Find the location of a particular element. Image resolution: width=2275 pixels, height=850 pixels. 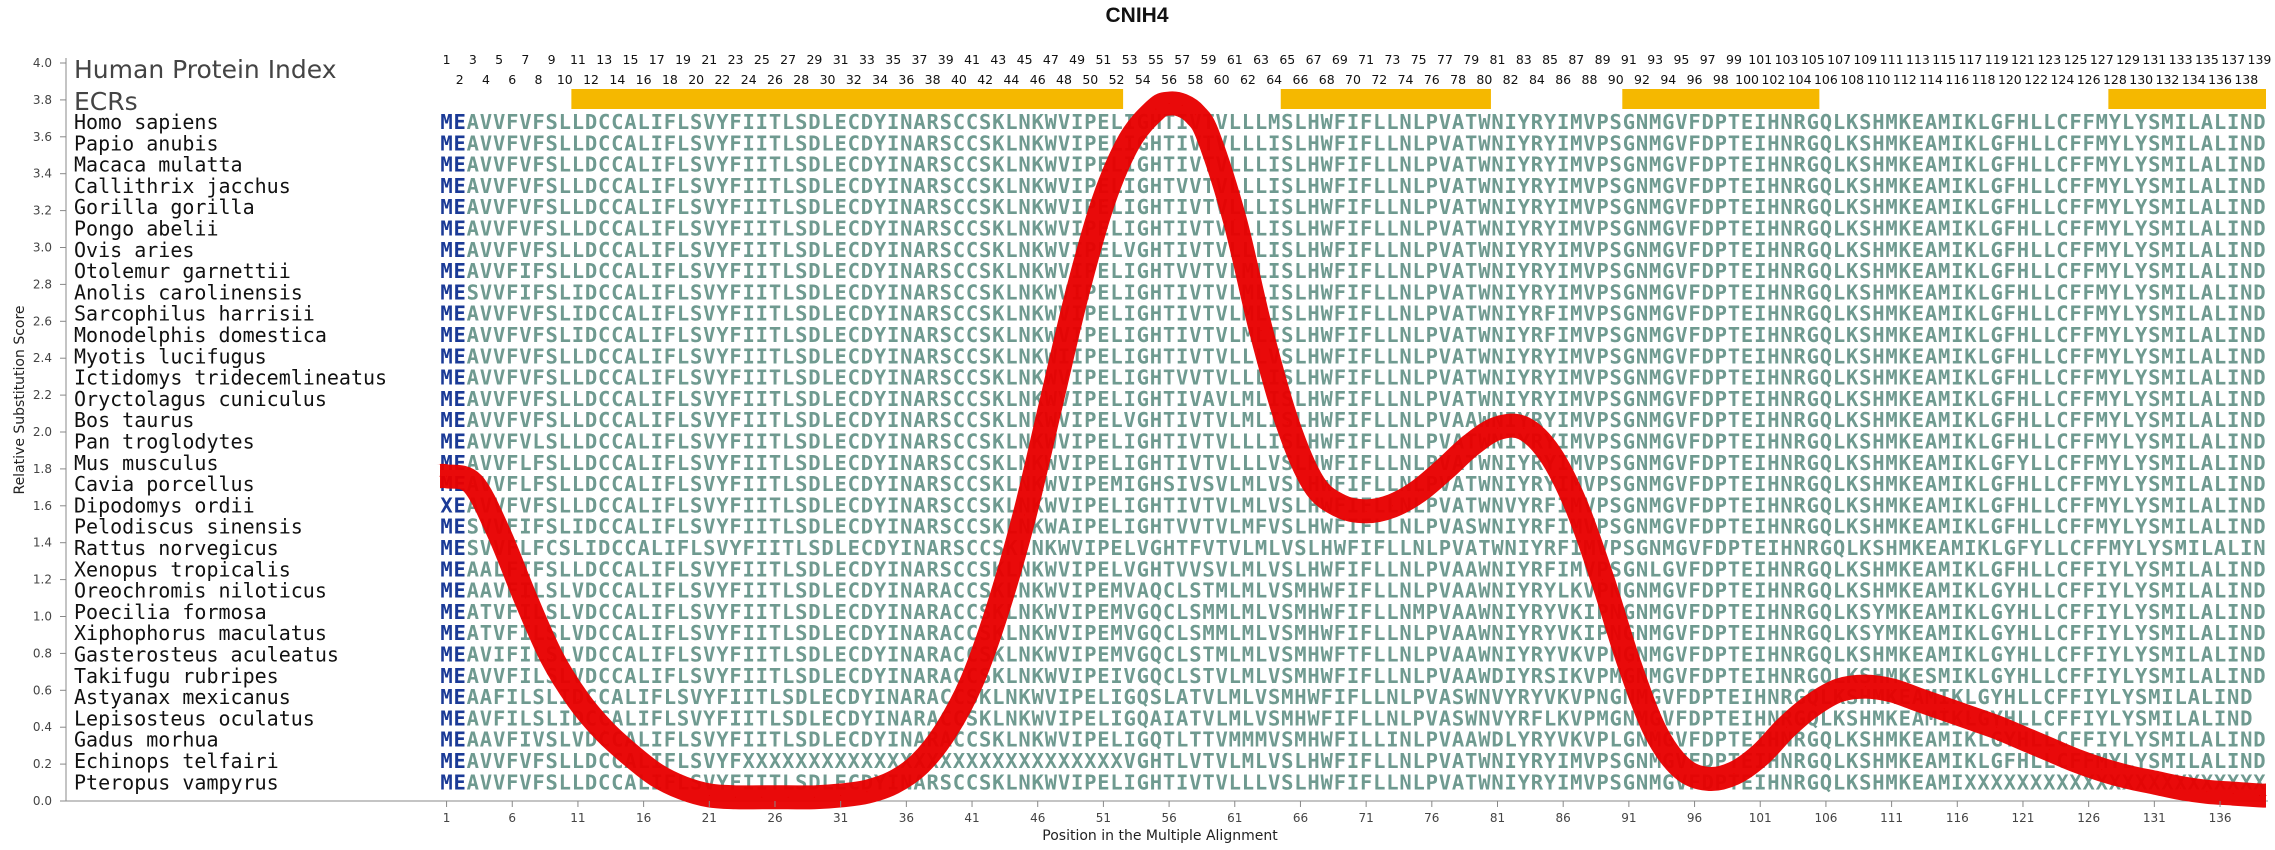

residue: R is located at coordinates (932, 143).